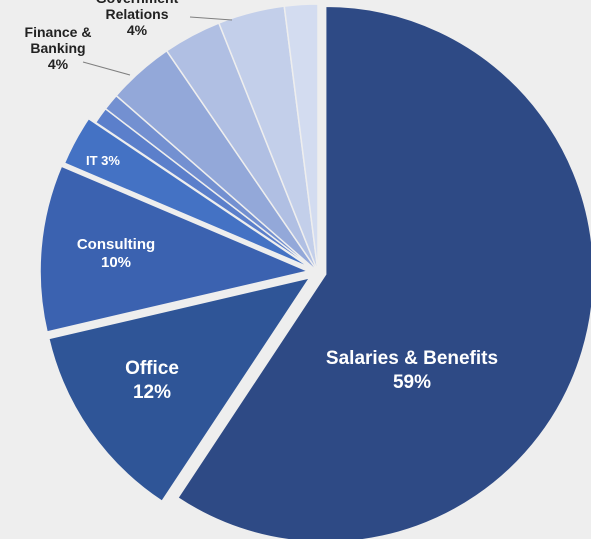 The width and height of the screenshot is (591, 539). Describe the element at coordinates (187, 193) in the screenshot. I see `pie-slice-it` at that location.